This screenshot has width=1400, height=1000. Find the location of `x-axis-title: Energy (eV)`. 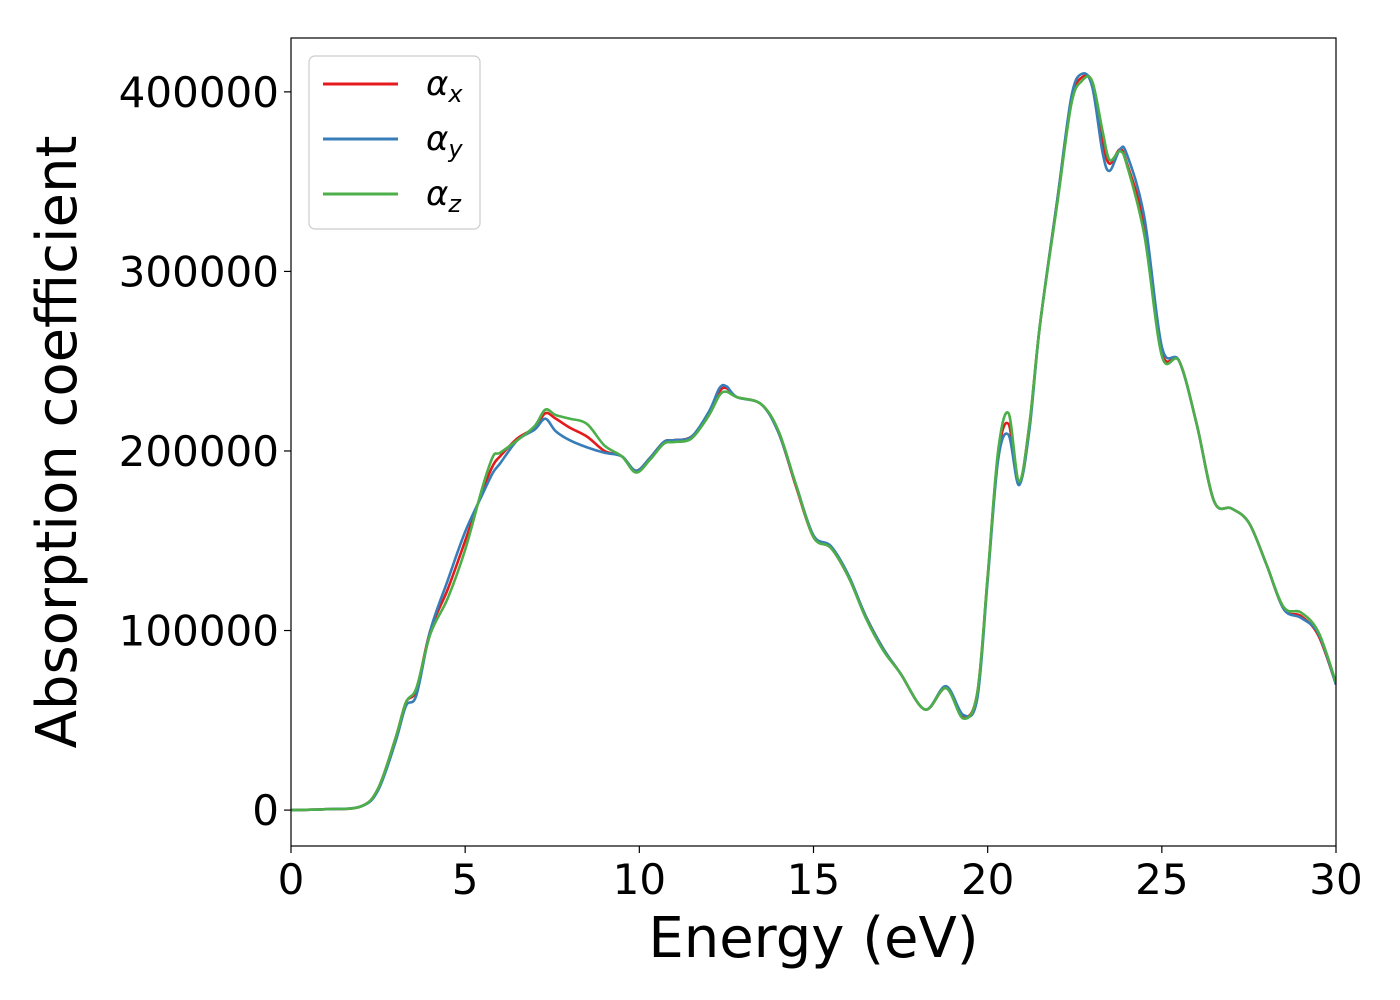

x-axis-title: Energy (eV) is located at coordinates (813, 938).